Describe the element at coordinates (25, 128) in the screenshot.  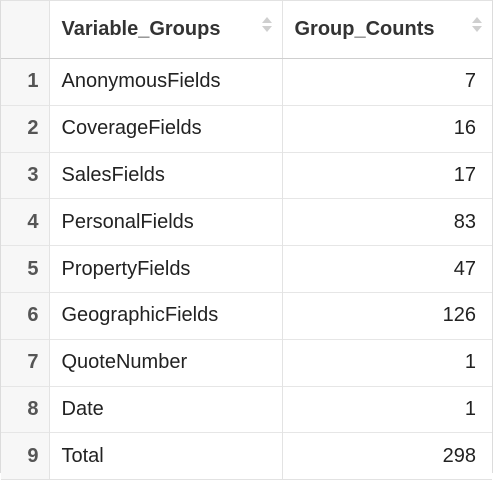
I see `row-index: 2` at that location.